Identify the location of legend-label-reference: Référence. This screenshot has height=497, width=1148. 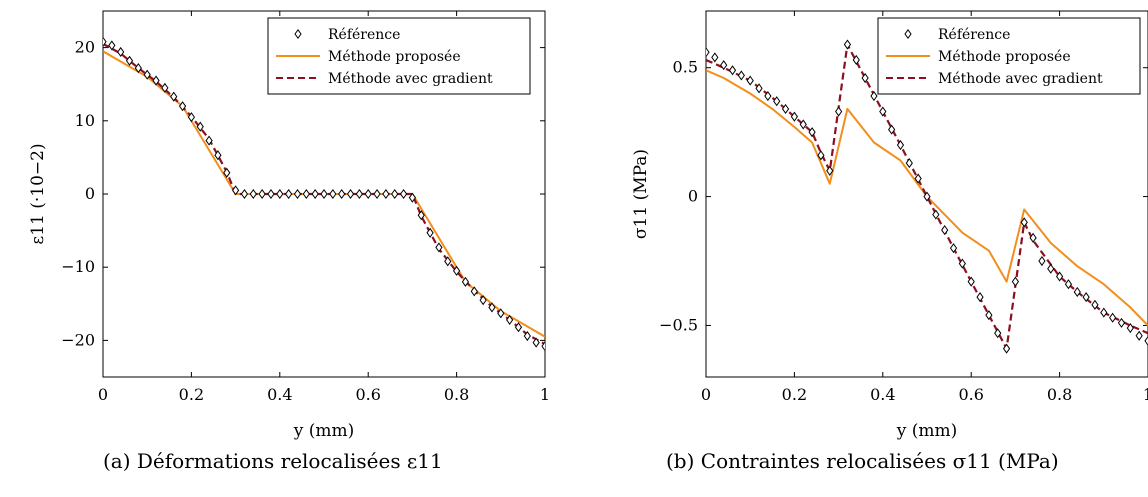
(974, 35).